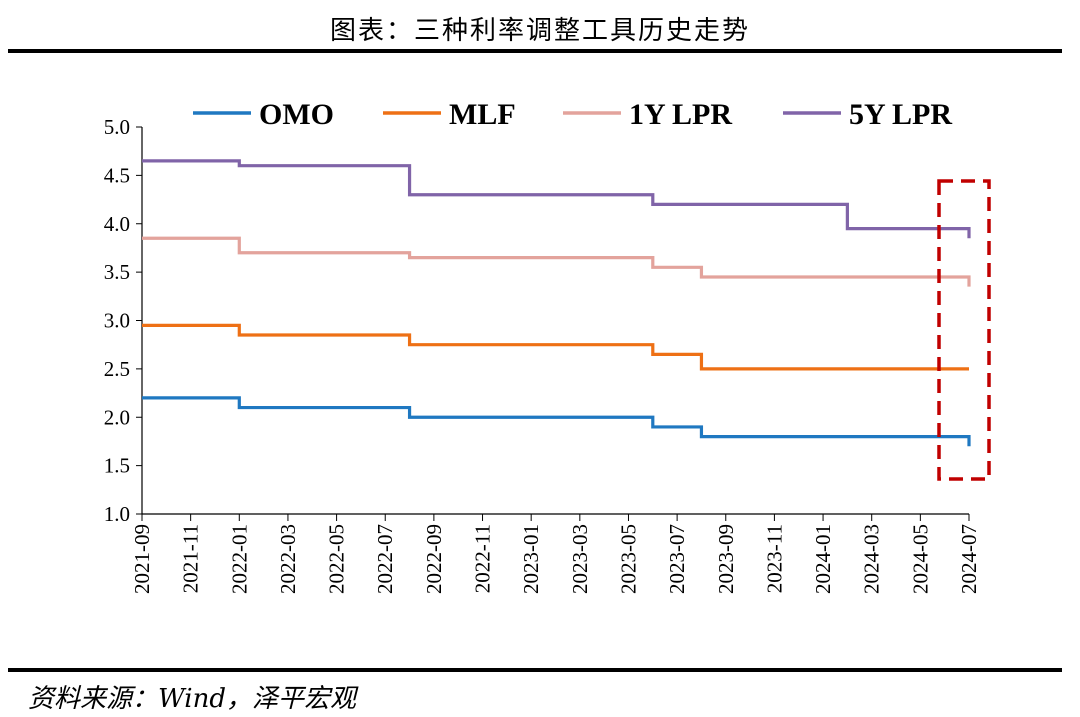 Image resolution: width=1080 pixels, height=717 pixels. Describe the element at coordinates (117, 369) in the screenshot. I see `y-tick-label: 2.5` at that location.